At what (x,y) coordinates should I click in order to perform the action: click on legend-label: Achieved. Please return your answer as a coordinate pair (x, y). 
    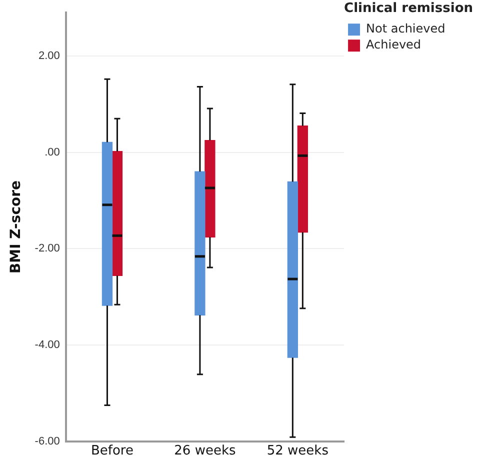
    Looking at the image, I should click on (394, 45).